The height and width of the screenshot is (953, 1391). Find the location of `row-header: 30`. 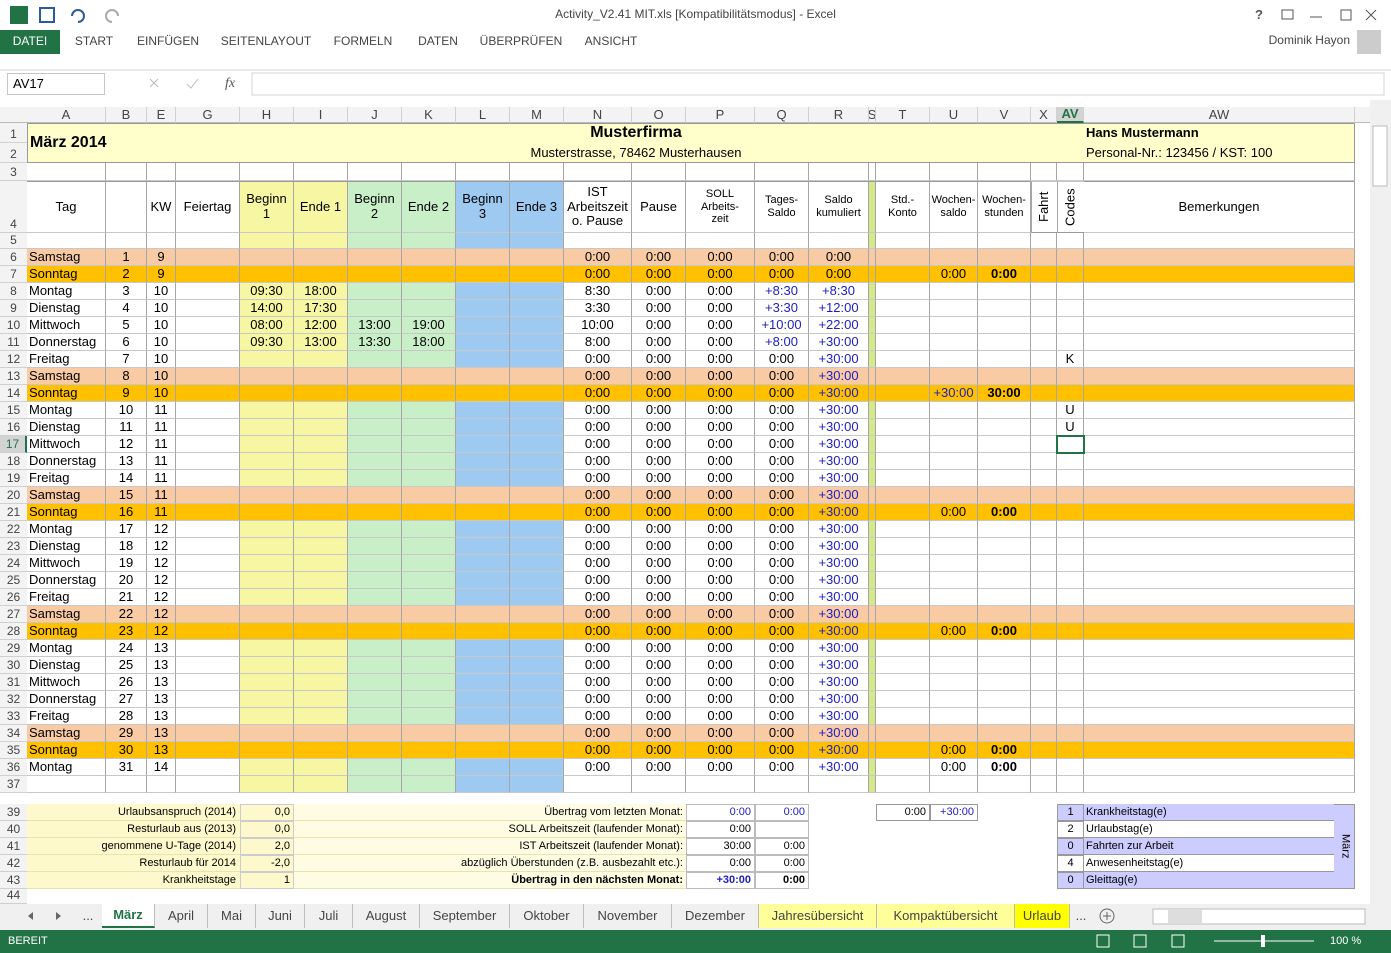

row-header: 30 is located at coordinates (13, 665).